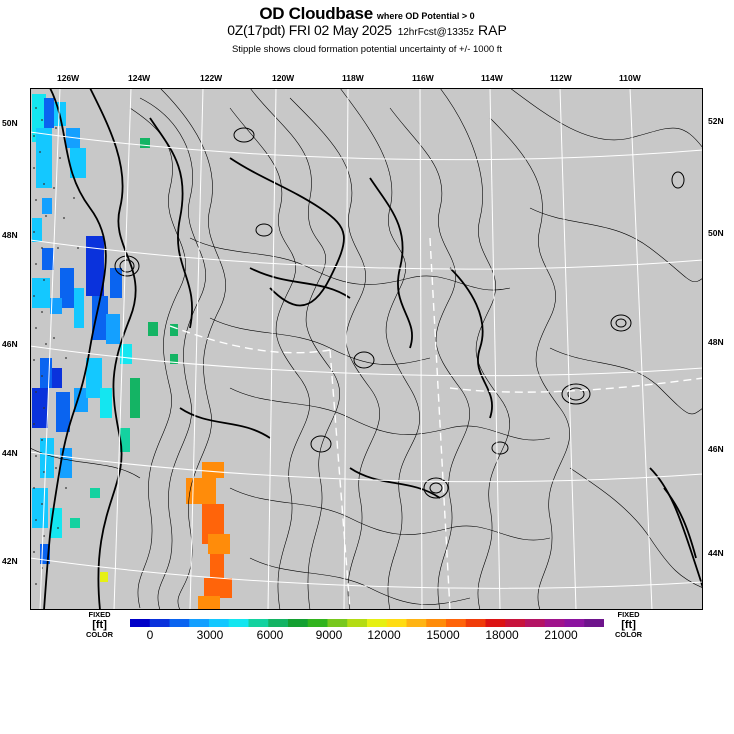 The image size is (734, 734). Describe the element at coordinates (353, 78) in the screenshot. I see `lon-label: 118W` at that location.